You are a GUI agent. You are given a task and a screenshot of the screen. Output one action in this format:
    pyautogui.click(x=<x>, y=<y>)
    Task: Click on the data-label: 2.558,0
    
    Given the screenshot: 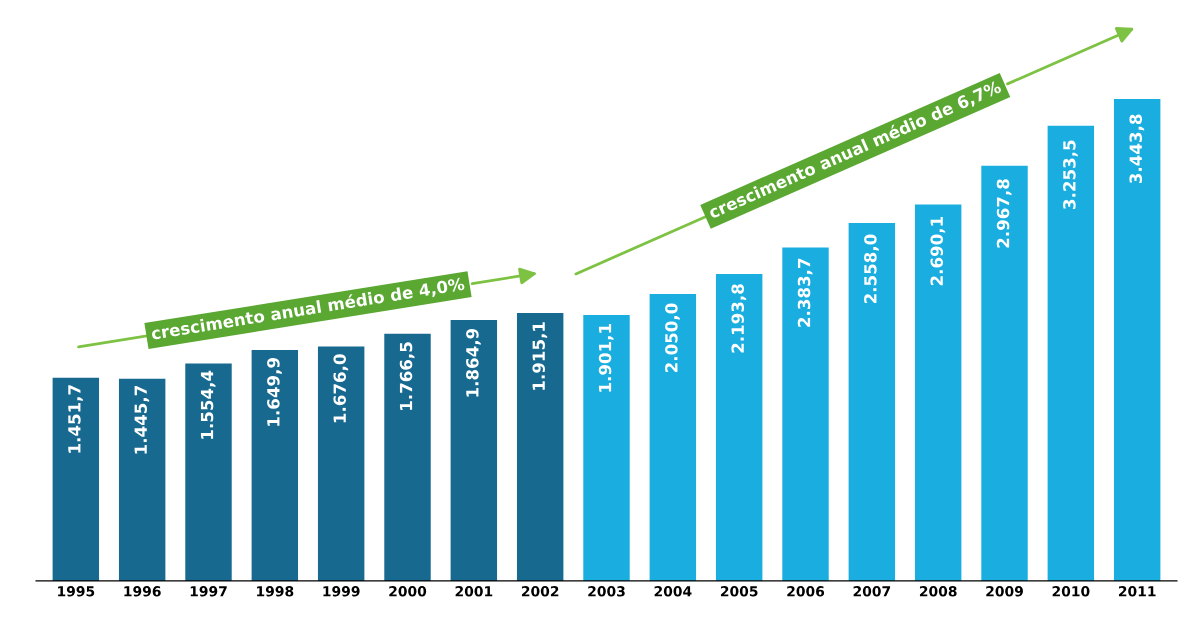 What is the action you would take?
    pyautogui.click(x=871, y=269)
    